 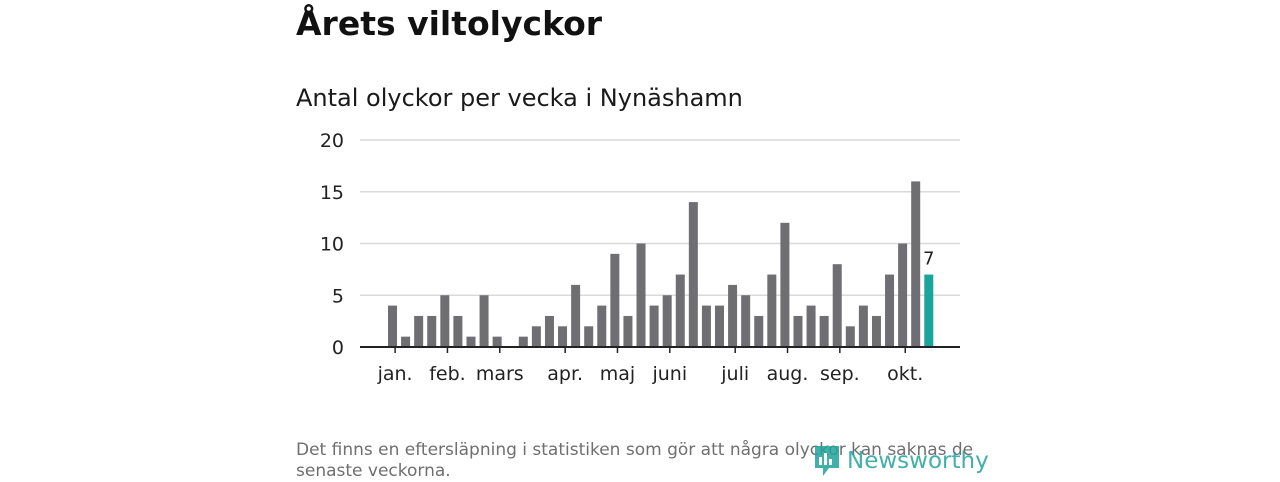 What do you see at coordinates (565, 374) in the screenshot?
I see `x-tick-label: apr.` at bounding box center [565, 374].